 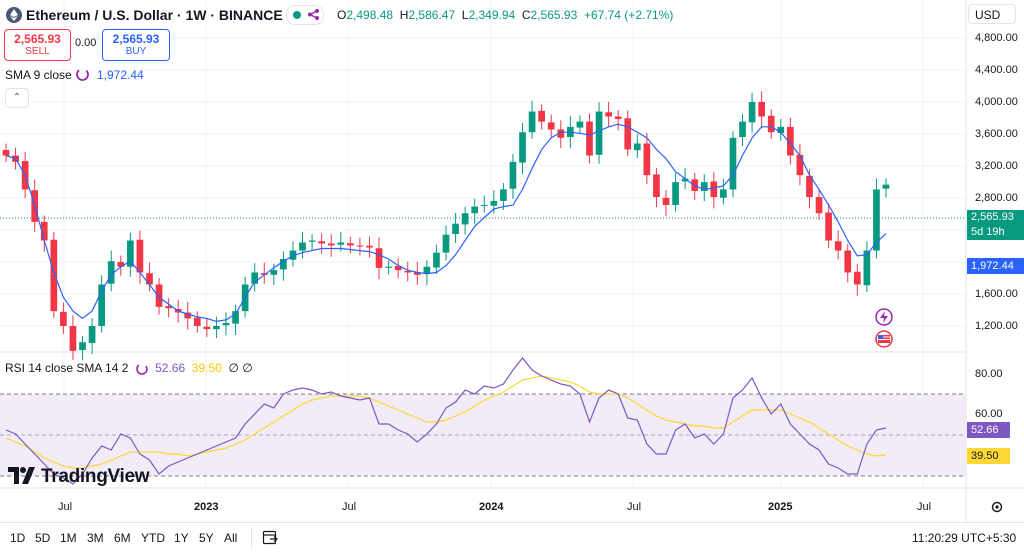 I want to click on ethereum-icon, so click(x=14, y=15).